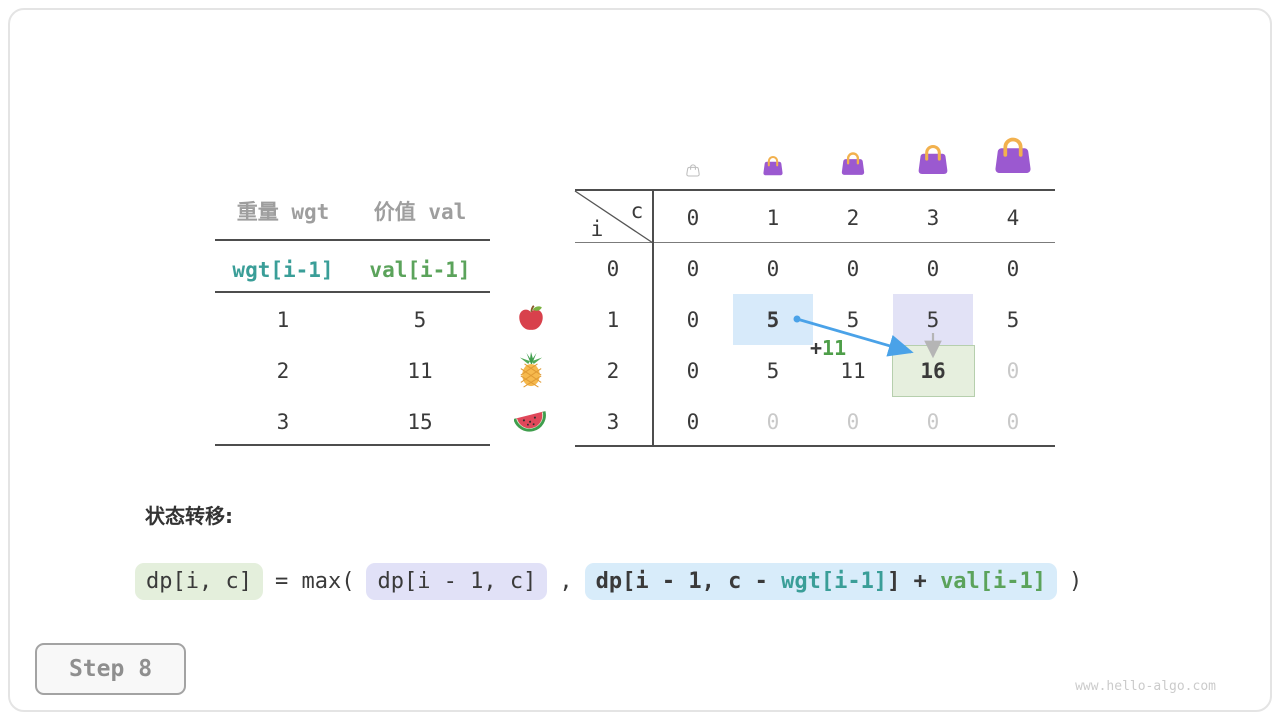  Describe the element at coordinates (773, 218) in the screenshot. I see `dp-col-header: 1` at that location.